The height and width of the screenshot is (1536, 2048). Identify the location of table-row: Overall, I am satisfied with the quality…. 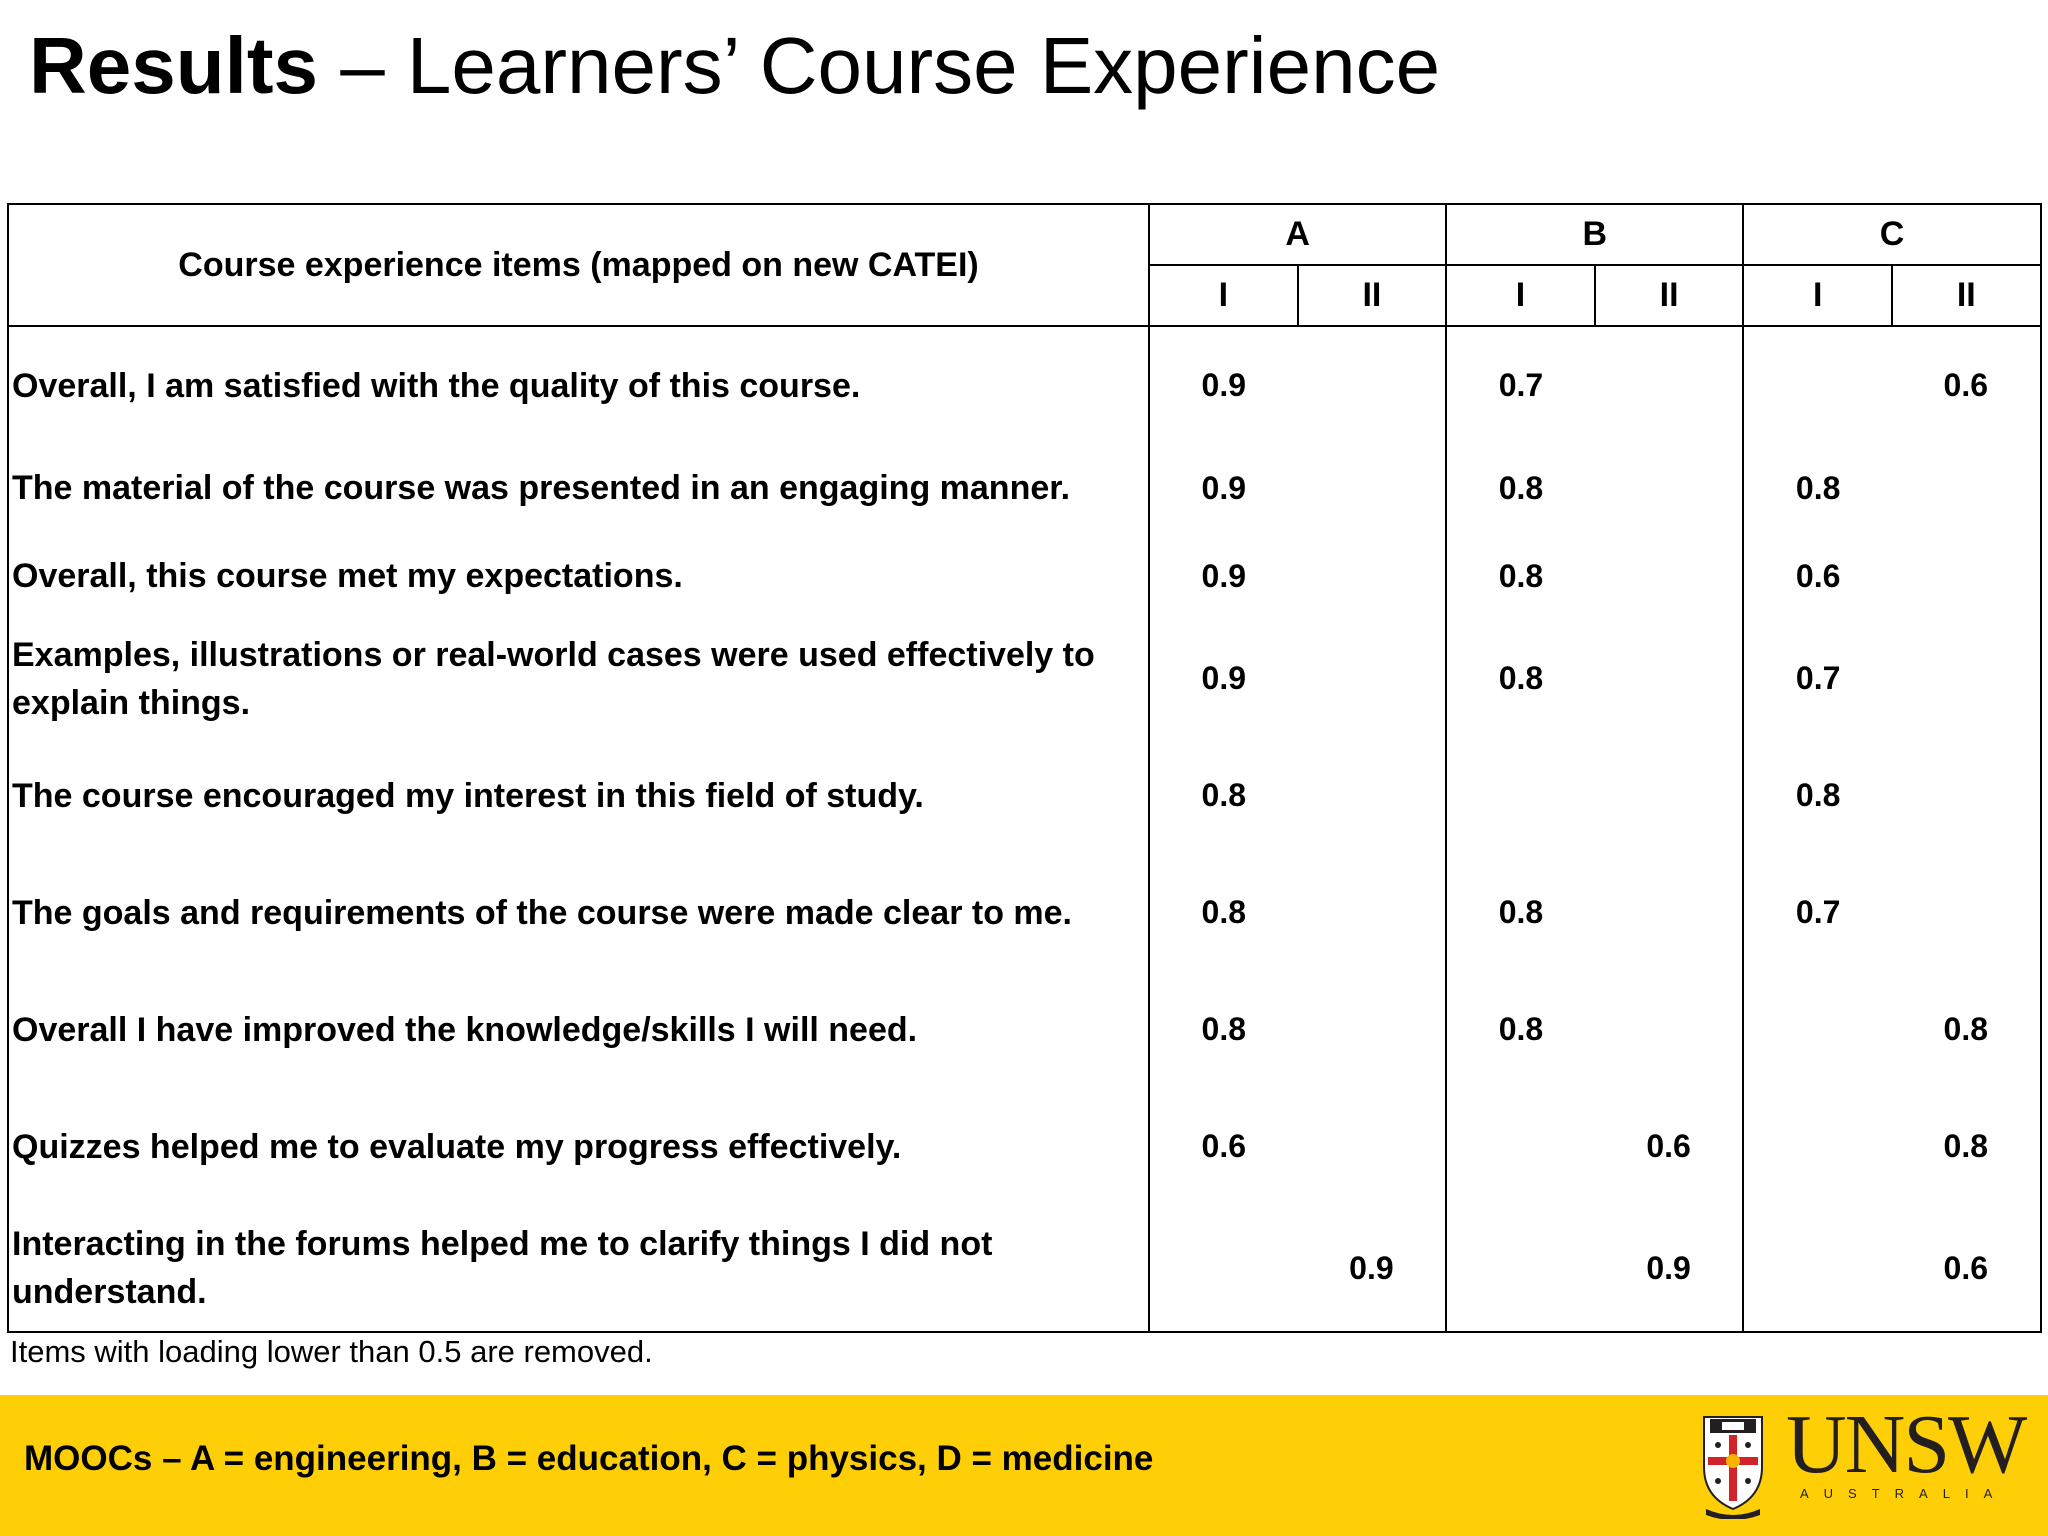
(1024, 385).